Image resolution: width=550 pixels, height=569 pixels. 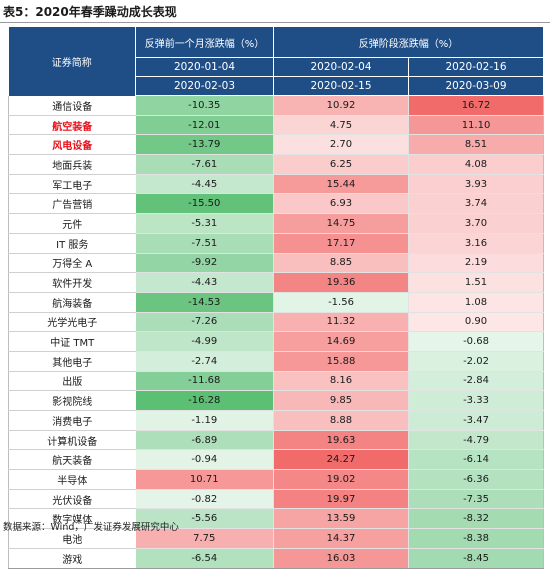 I want to click on table-row: 航海装备 -14.53 -1.56 1.08, so click(x=276, y=302).